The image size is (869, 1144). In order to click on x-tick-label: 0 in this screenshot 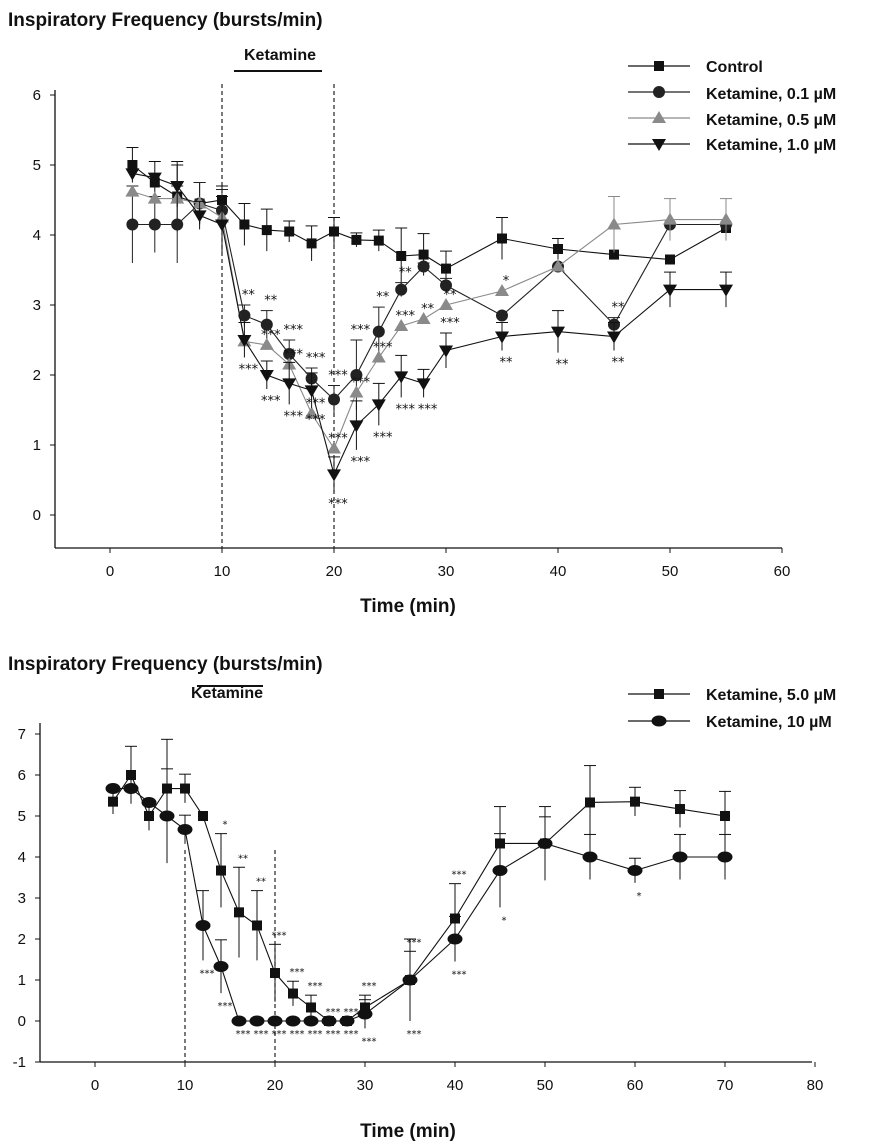, I will do `click(95, 1085)`.